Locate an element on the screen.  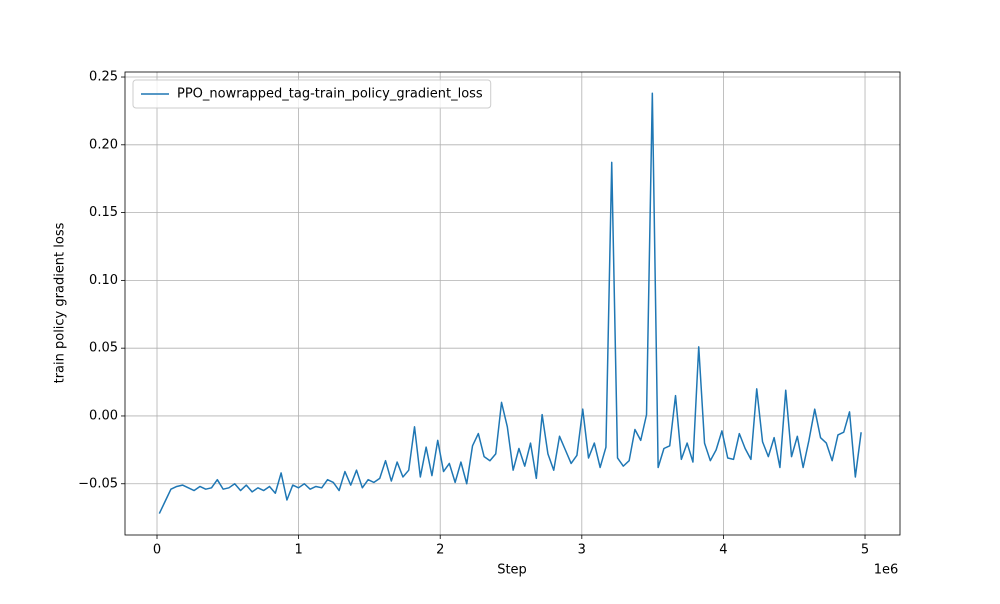
y-tick-label: −0.05 is located at coordinates (98, 483).